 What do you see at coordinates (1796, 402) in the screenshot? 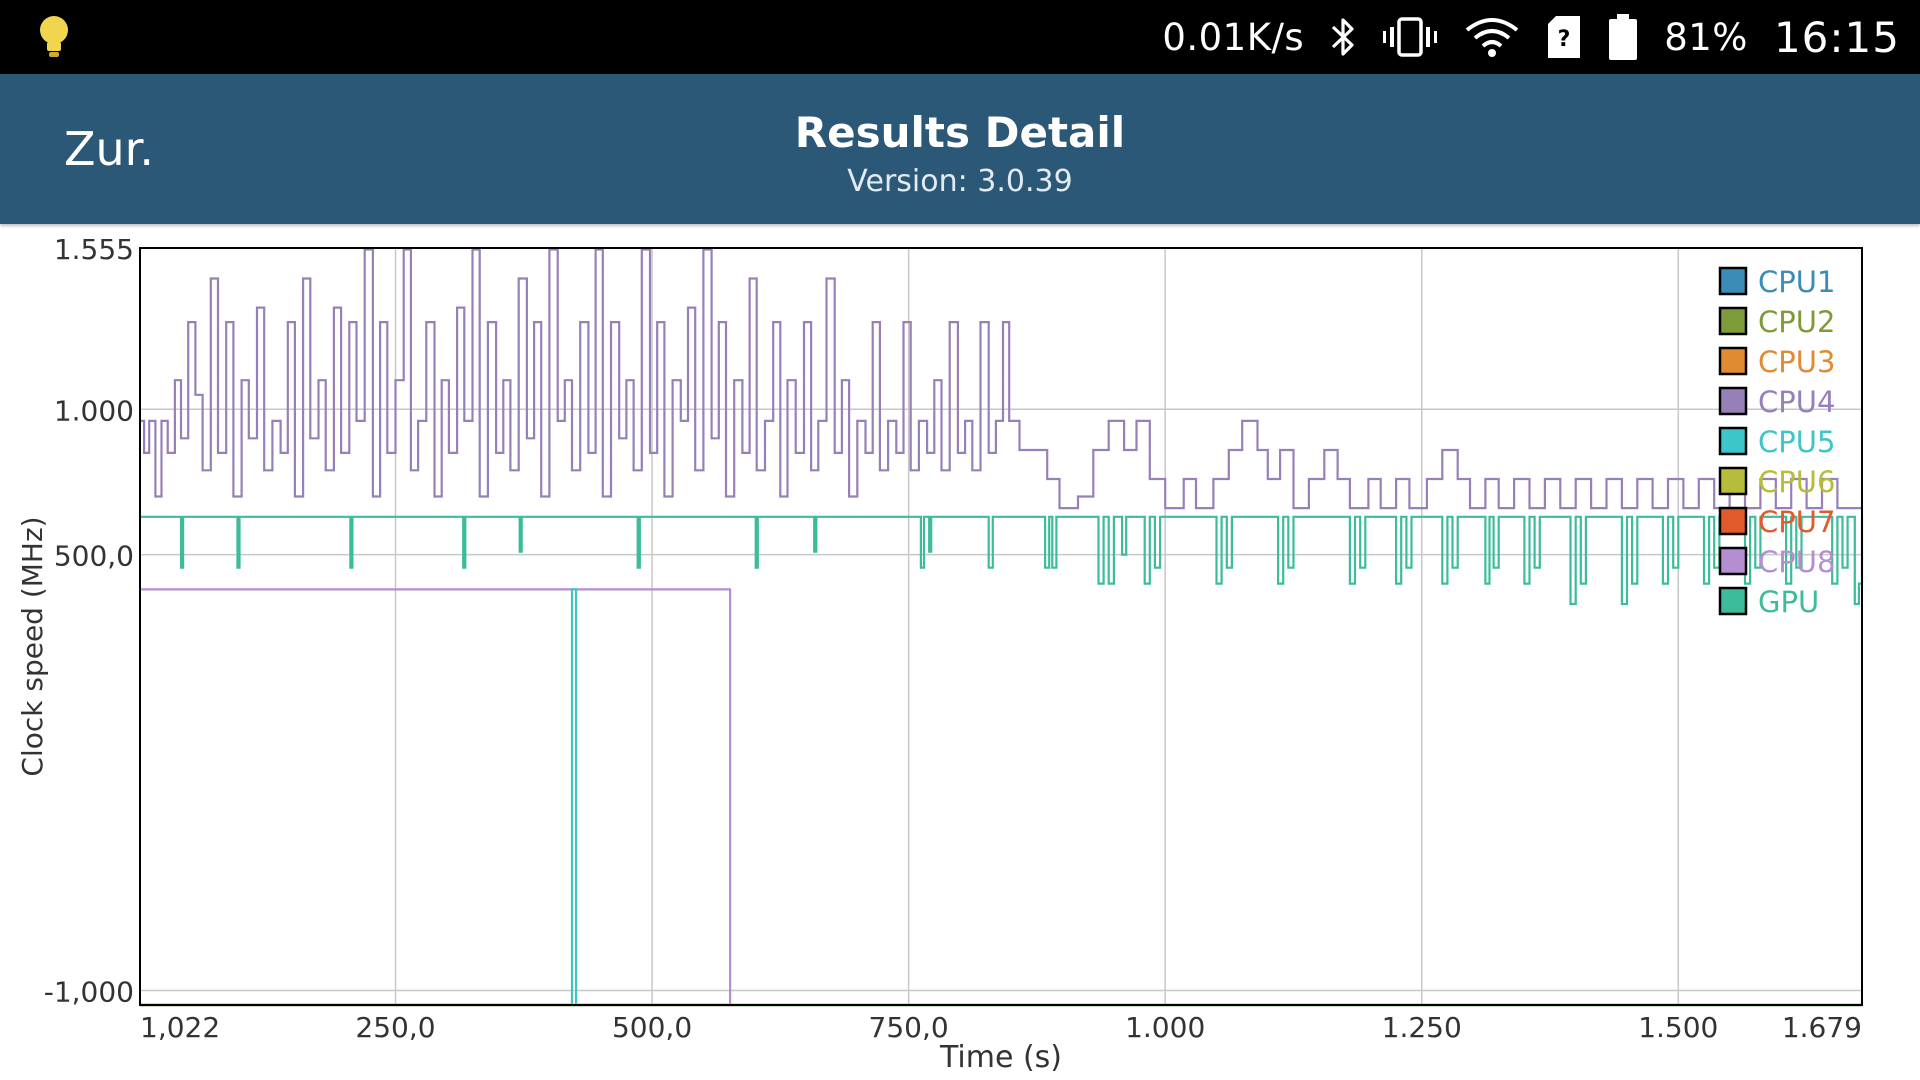
I see `legend-label: CPU4` at bounding box center [1796, 402].